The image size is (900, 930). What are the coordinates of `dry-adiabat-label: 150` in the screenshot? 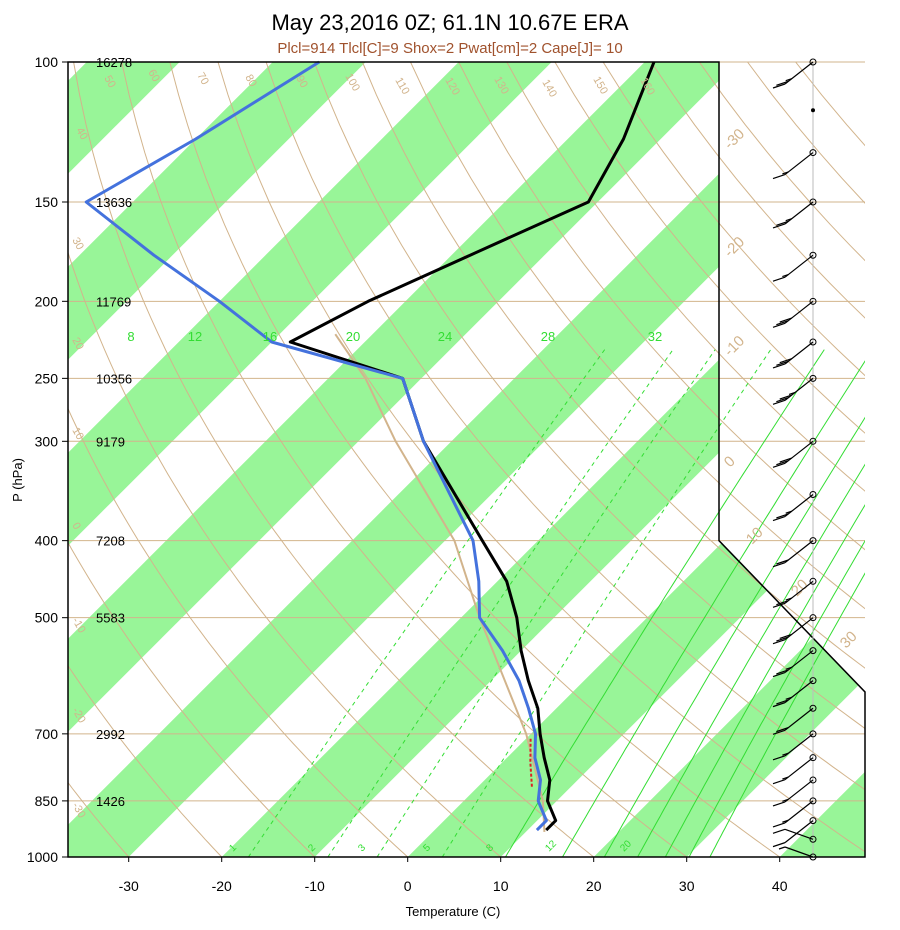 It's located at (600, 86).